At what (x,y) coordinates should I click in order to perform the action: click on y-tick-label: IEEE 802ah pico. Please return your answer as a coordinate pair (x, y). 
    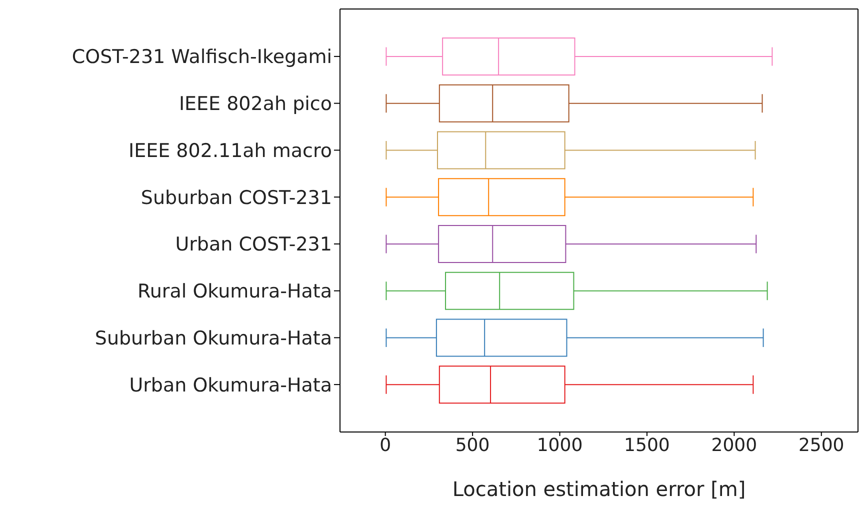
    Looking at the image, I should click on (255, 104).